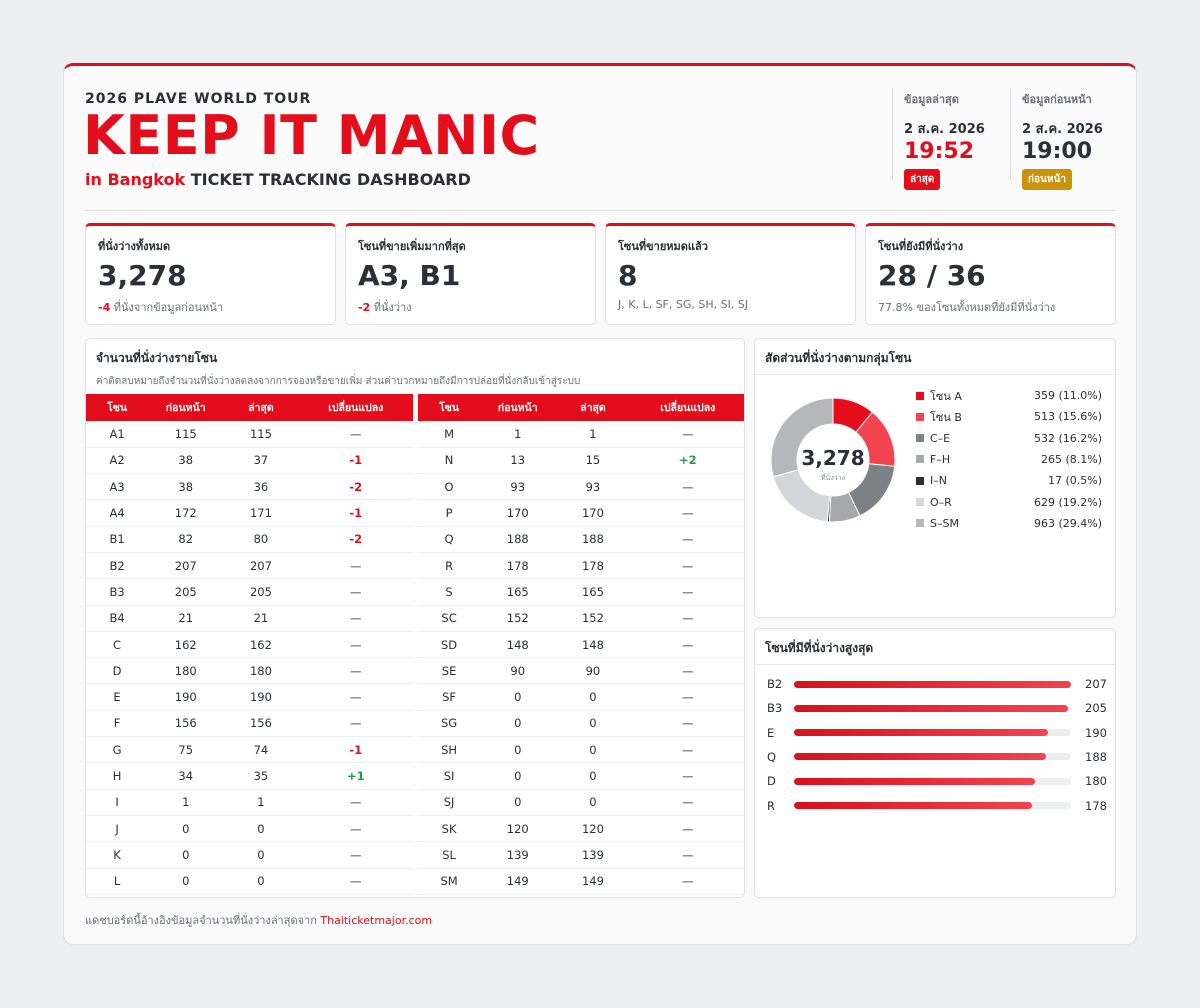 The width and height of the screenshot is (1200, 1008). Describe the element at coordinates (261, 461) in the screenshot. I see `latest-cell: 37` at that location.